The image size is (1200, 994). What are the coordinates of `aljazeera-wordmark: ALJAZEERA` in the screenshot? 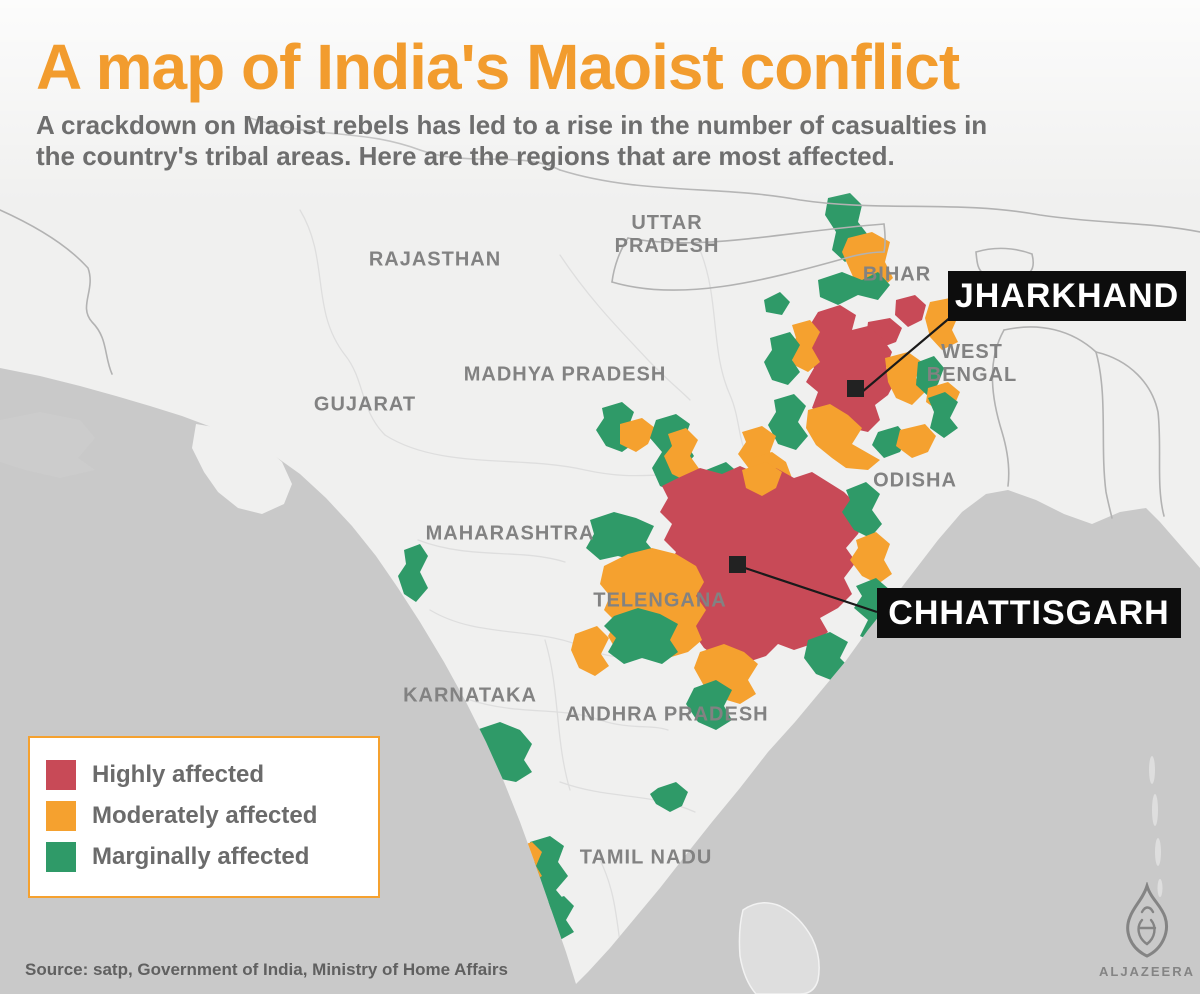 It's located at (1146, 971).